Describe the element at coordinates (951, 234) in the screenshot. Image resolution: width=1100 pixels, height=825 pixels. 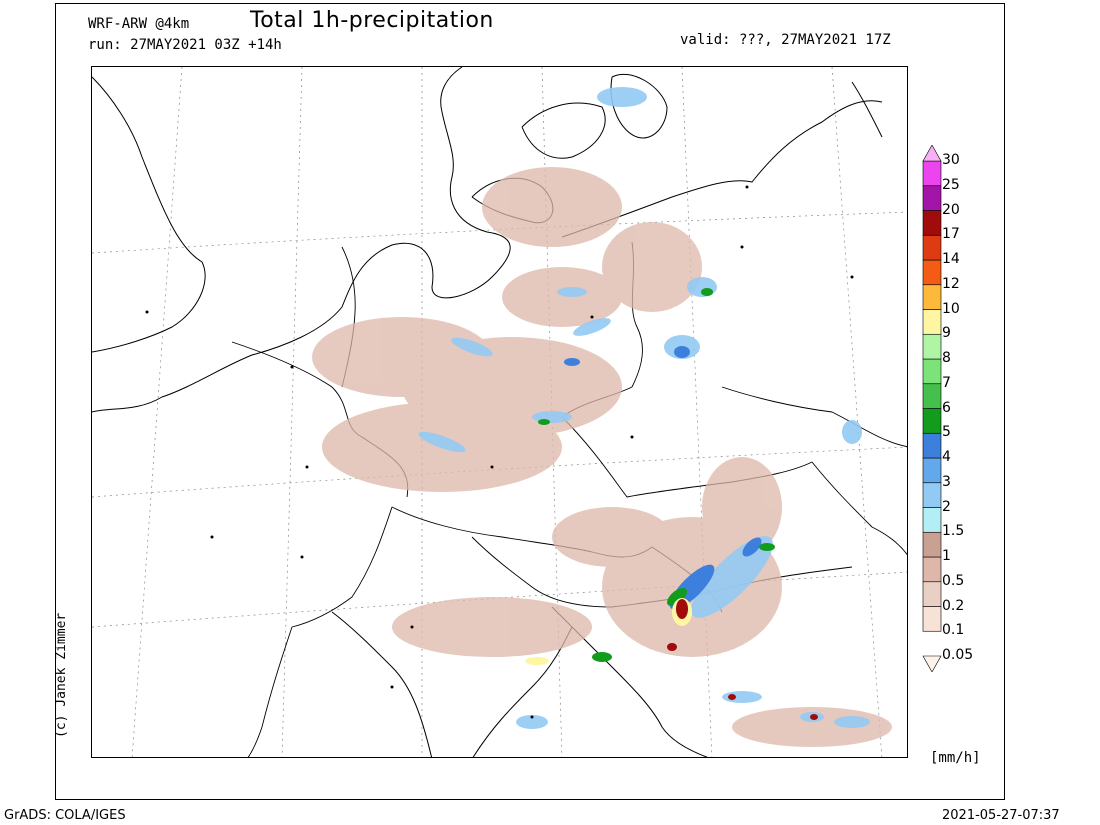
I see `legend-level-label: 17` at that location.